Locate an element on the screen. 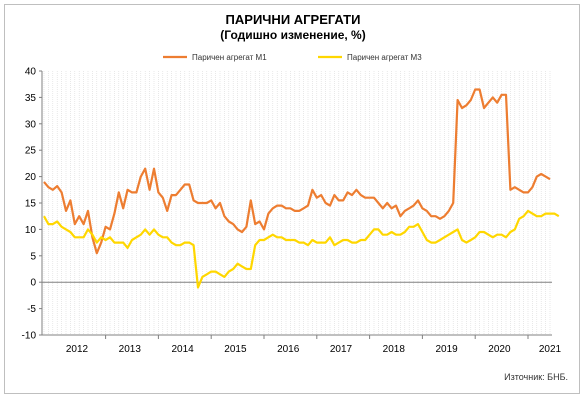 This screenshot has width=586, height=400. y-tick-label: 0 is located at coordinates (33, 283).